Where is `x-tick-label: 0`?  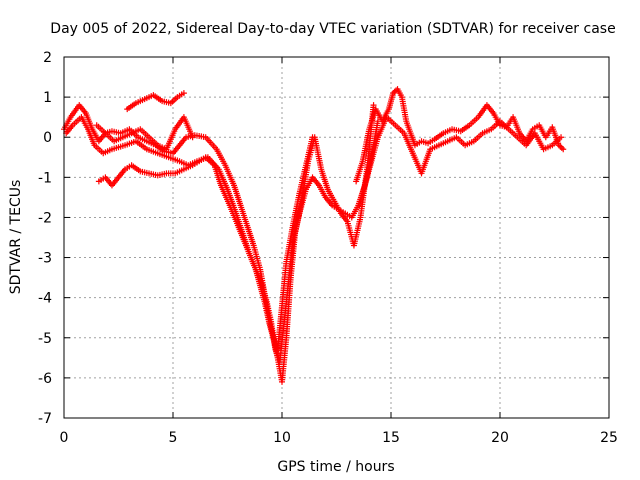
x-tick-label: 0 is located at coordinates (64, 438).